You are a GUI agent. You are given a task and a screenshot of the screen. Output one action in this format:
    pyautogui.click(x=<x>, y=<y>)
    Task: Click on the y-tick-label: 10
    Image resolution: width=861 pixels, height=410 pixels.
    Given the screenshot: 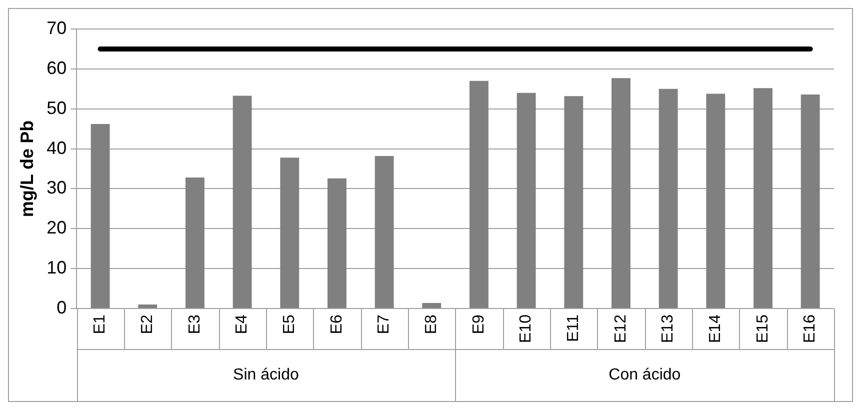 What is the action you would take?
    pyautogui.click(x=56, y=268)
    